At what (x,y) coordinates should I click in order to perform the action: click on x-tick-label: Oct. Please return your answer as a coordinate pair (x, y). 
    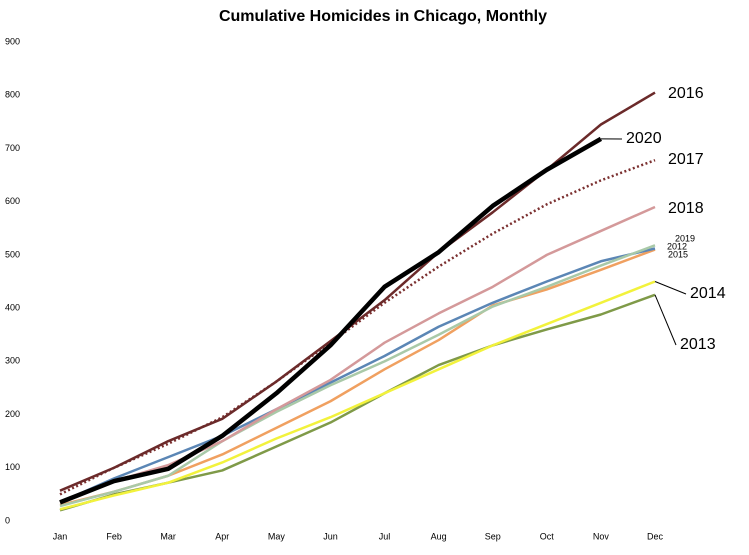
    Looking at the image, I should click on (547, 536).